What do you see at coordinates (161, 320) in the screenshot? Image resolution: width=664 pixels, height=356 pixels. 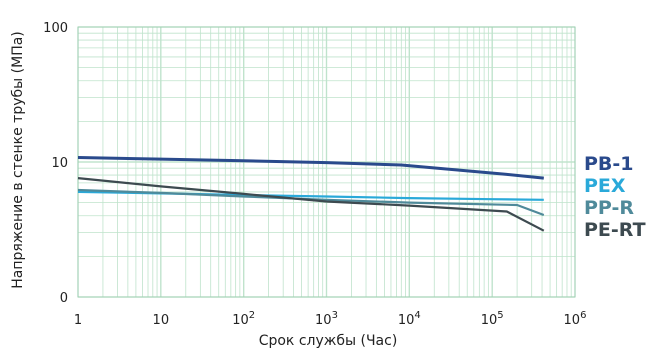 I see `x-tick-label: 10` at bounding box center [161, 320].